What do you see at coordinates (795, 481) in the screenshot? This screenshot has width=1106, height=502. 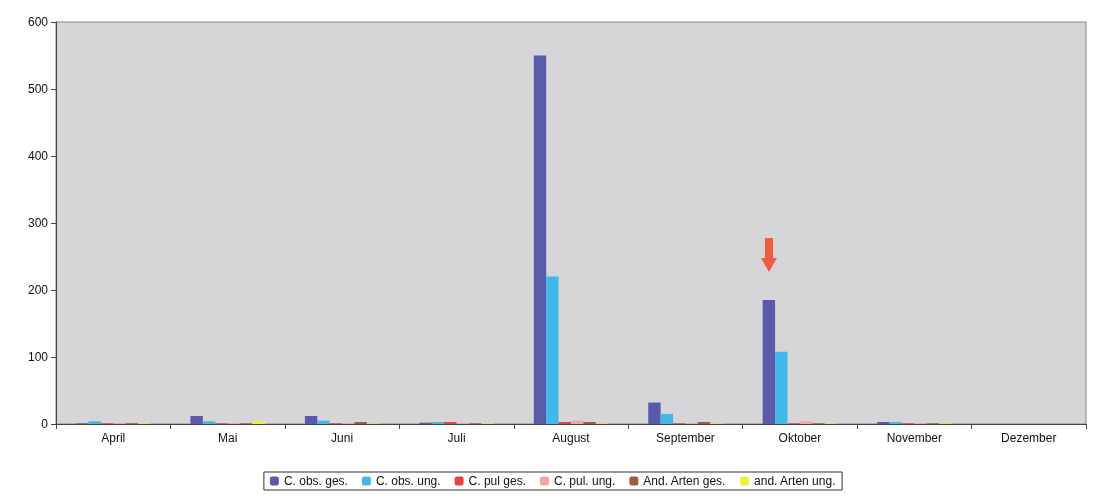 I see `legend-label: and. Arten ung.` at bounding box center [795, 481].